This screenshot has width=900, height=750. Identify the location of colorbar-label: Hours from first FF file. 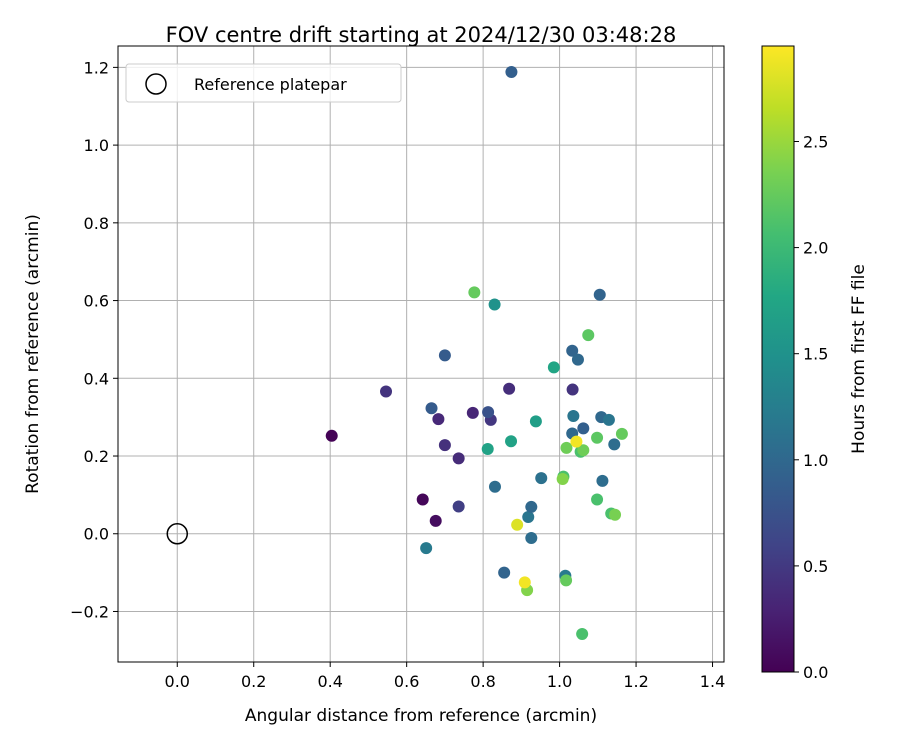
(859, 359).